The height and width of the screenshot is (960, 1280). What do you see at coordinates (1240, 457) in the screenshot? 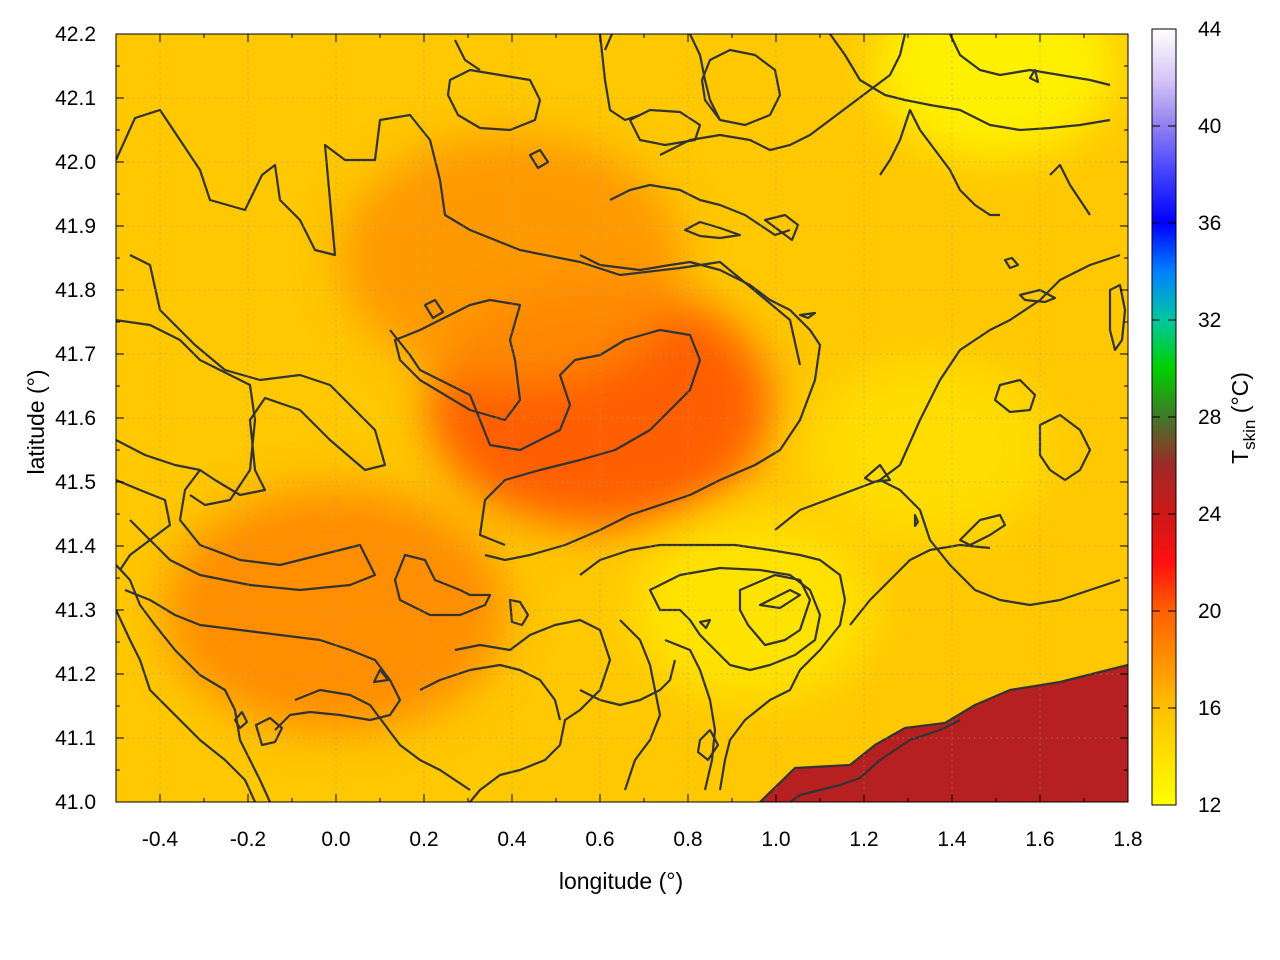
I see `colorbar-label-main: T` at bounding box center [1240, 457].